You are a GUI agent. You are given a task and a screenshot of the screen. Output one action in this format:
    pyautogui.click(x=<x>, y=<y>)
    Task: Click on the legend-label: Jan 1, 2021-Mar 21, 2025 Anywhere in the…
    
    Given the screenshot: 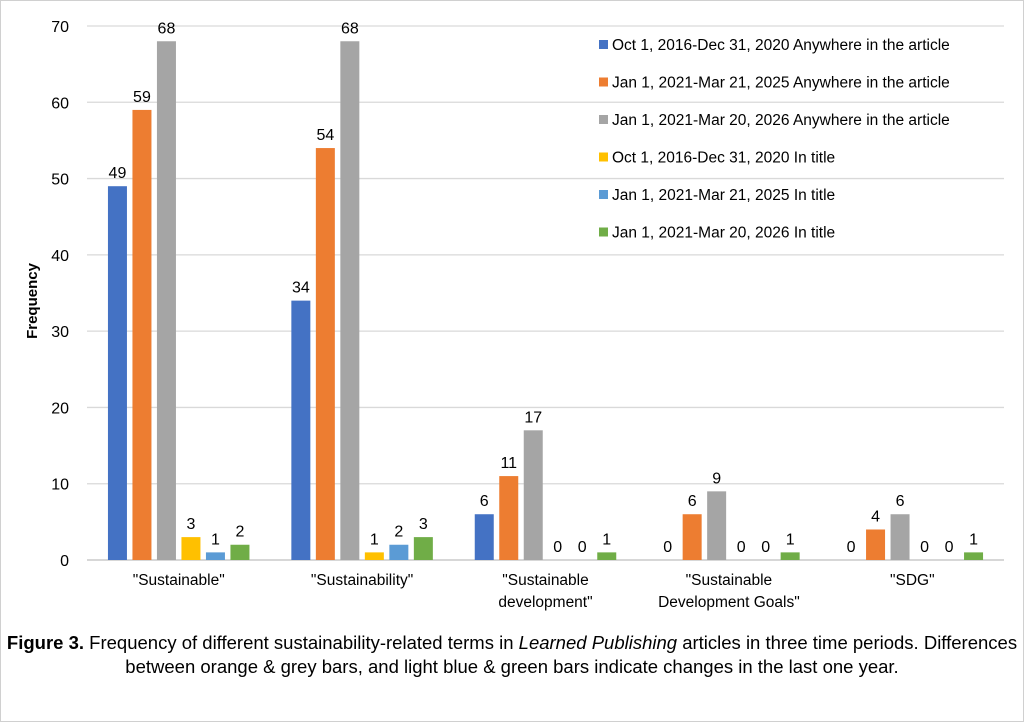 What is the action you would take?
    pyautogui.click(x=781, y=83)
    